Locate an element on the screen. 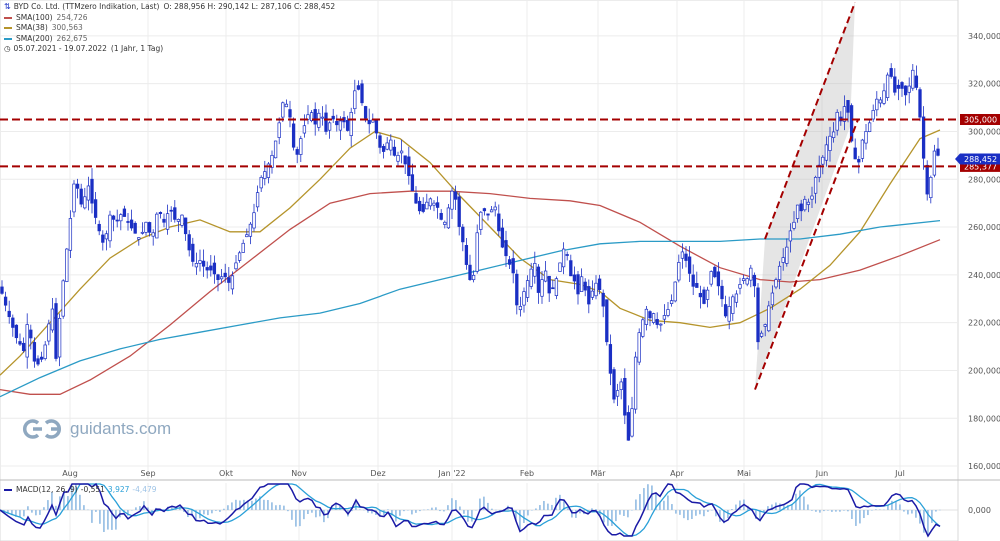 The height and width of the screenshot is (541, 1000). x-tick-label: Nov is located at coordinates (299, 473).